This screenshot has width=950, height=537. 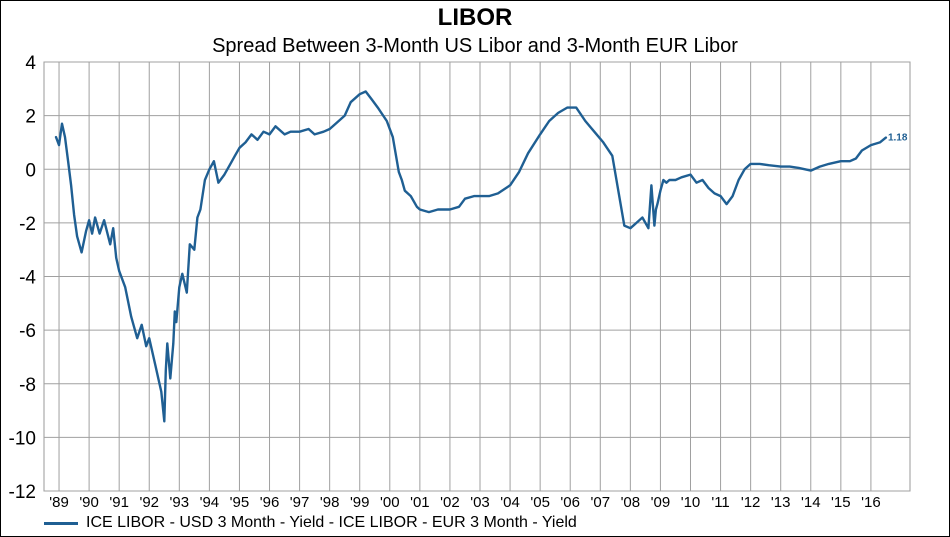 What do you see at coordinates (570, 502) in the screenshot?
I see `x-tick-label: '06` at bounding box center [570, 502].